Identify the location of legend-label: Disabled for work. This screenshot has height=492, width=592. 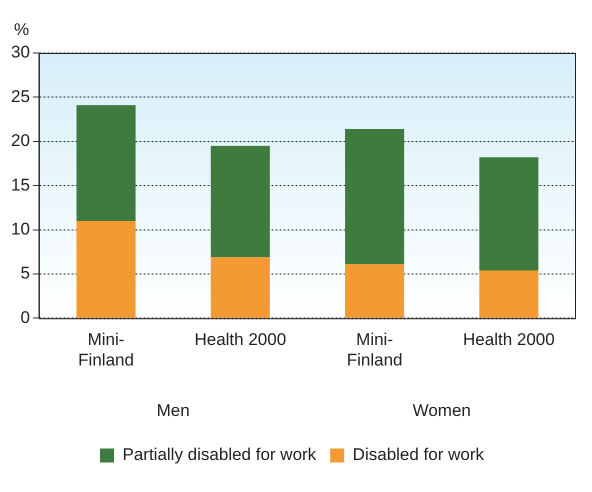
(418, 454).